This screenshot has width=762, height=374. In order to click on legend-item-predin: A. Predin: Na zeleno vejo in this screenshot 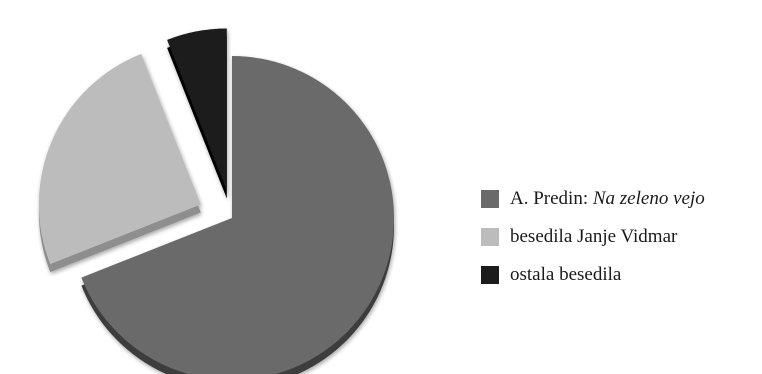, I will do `click(593, 199)`.